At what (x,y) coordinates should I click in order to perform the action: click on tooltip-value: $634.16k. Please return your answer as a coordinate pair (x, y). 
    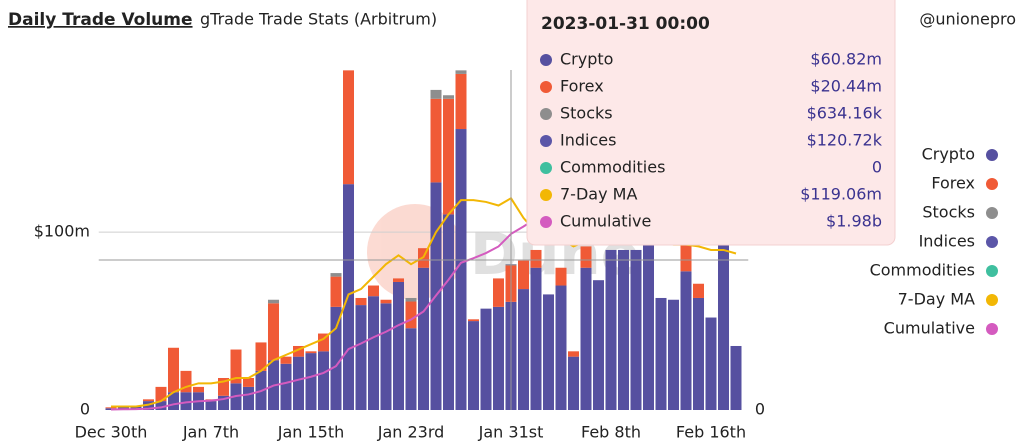
    Looking at the image, I should click on (845, 113).